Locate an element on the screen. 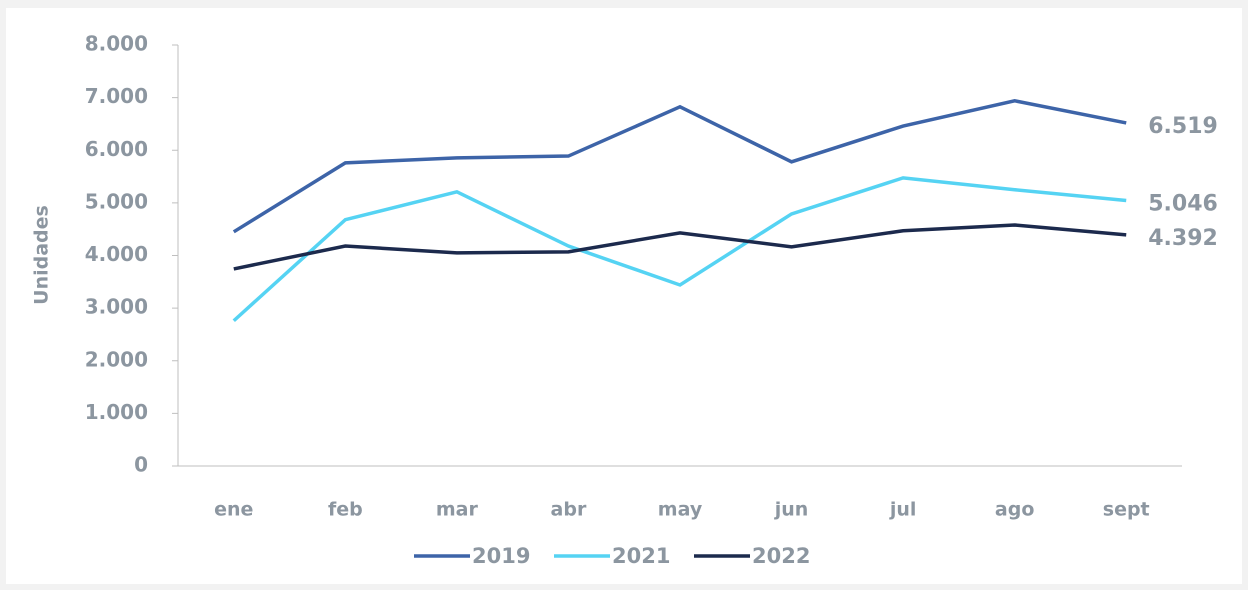  y-axis-label: Unidades is located at coordinates (42, 255).